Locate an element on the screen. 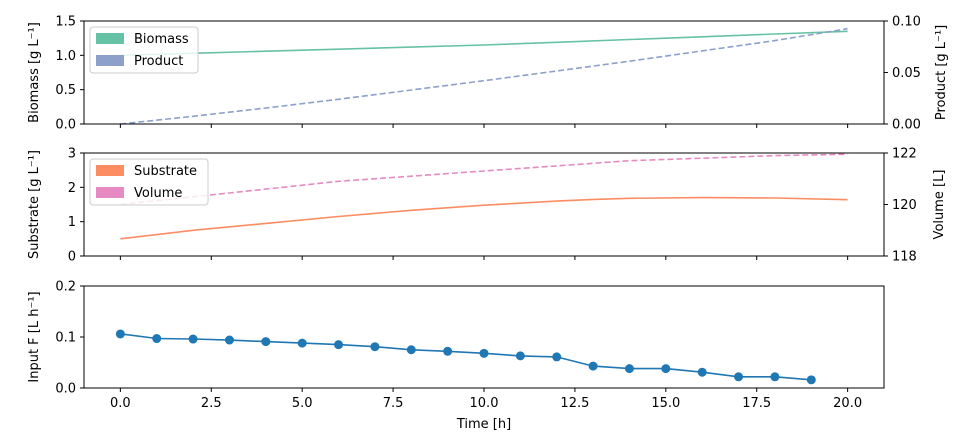 This screenshot has height=447, width=977. x-tick-label: 20.0 is located at coordinates (847, 403).